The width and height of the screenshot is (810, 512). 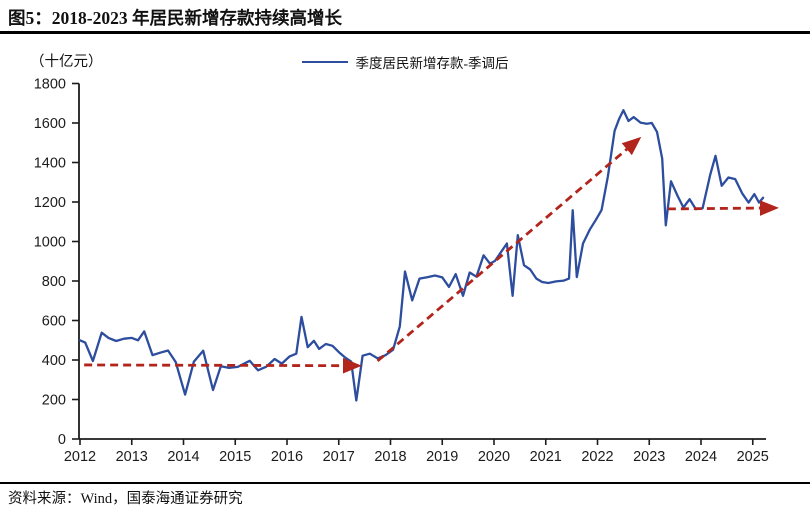 What do you see at coordinates (54, 282) in the screenshot?
I see `y-tick-label: 800` at bounding box center [54, 282].